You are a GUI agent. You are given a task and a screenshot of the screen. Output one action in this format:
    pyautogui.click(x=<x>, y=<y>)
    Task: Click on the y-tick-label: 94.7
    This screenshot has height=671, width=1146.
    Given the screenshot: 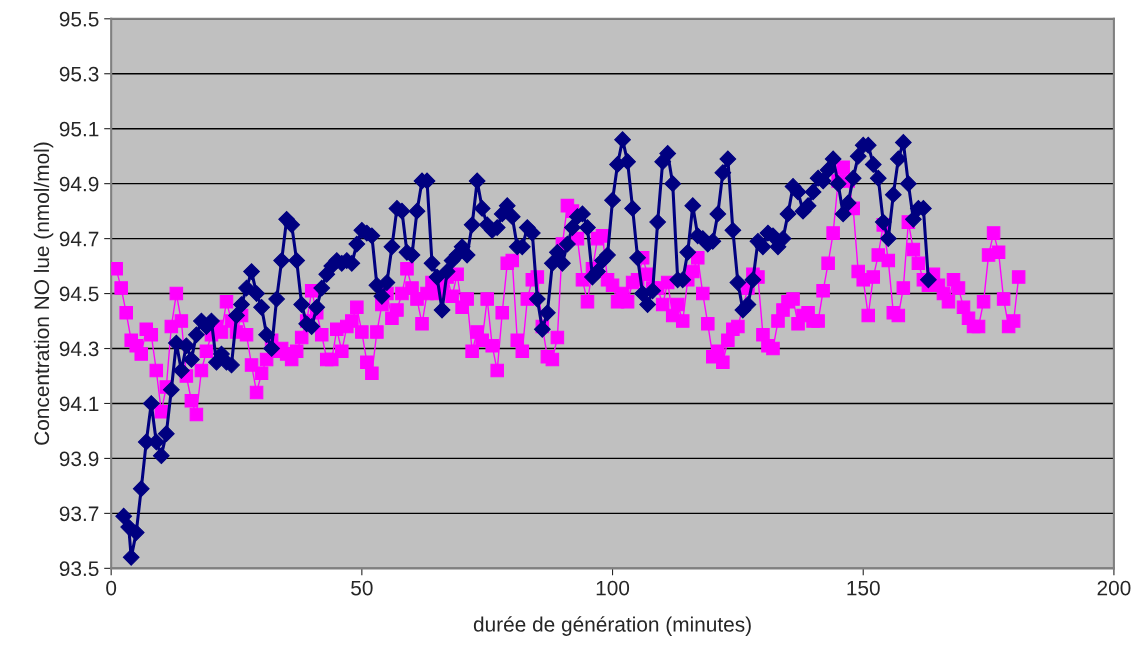 What is the action you would take?
    pyautogui.click(x=79, y=239)
    